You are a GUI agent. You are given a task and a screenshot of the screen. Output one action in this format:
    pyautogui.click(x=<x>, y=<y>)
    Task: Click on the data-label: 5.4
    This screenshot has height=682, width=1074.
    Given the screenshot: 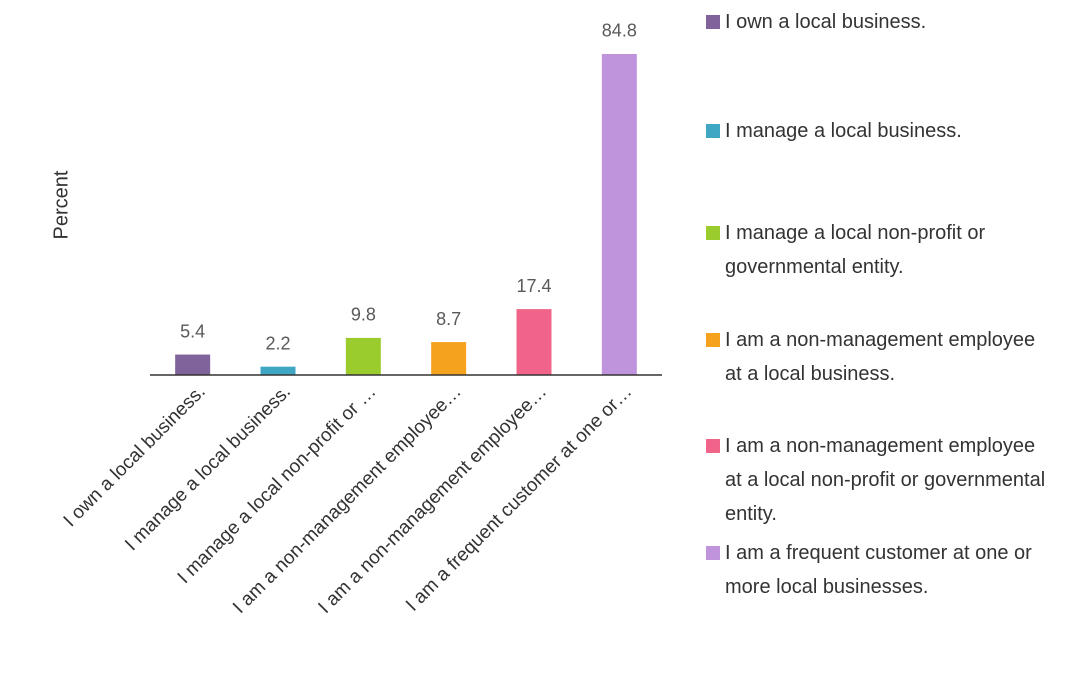 What is the action you would take?
    pyautogui.click(x=192, y=331)
    